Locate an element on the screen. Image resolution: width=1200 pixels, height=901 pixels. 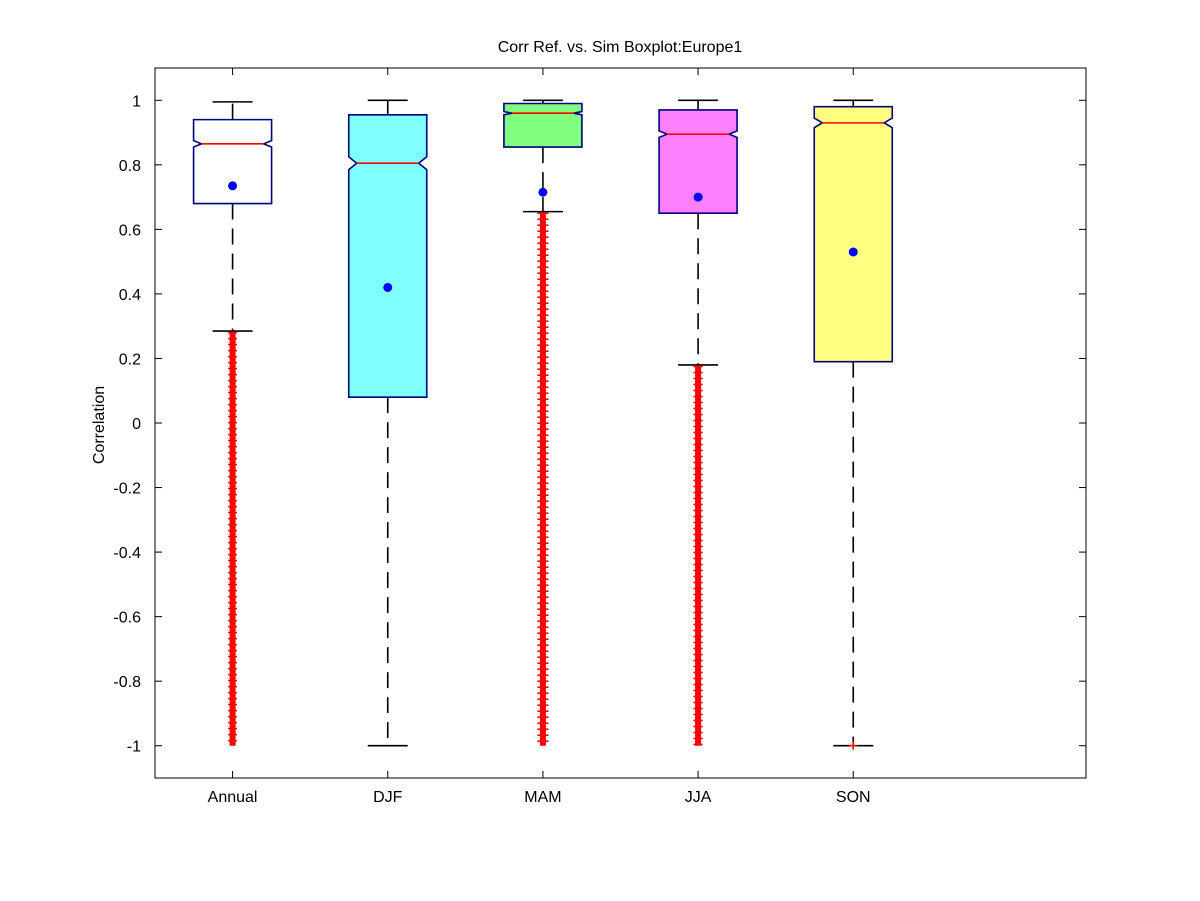
chart-title: Corr Ref. vs. Sim Boxplot:Europe1 is located at coordinates (620, 47).